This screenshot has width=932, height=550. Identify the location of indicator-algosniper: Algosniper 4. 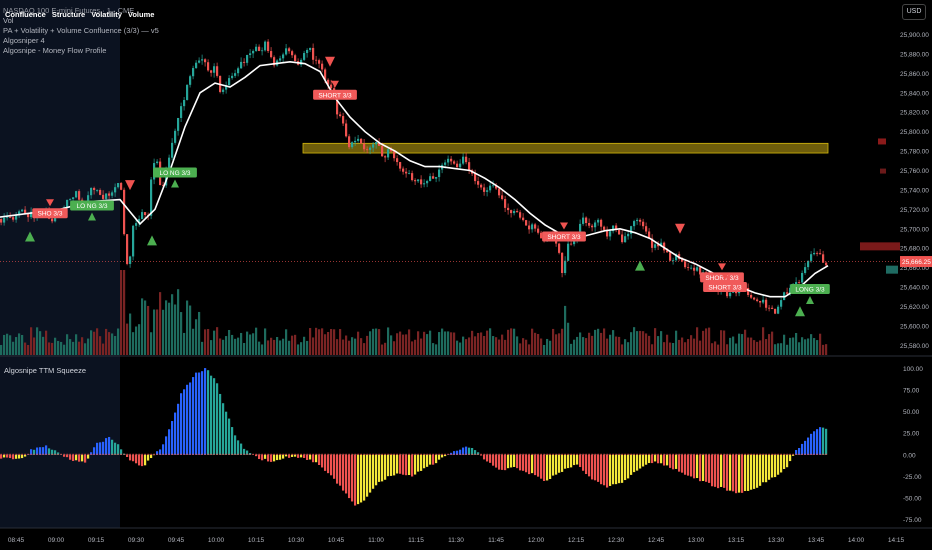
(24, 40).